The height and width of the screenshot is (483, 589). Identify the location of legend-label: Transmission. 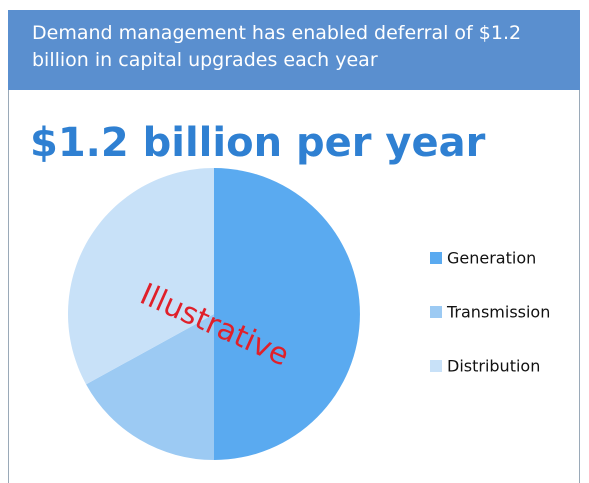
(498, 312).